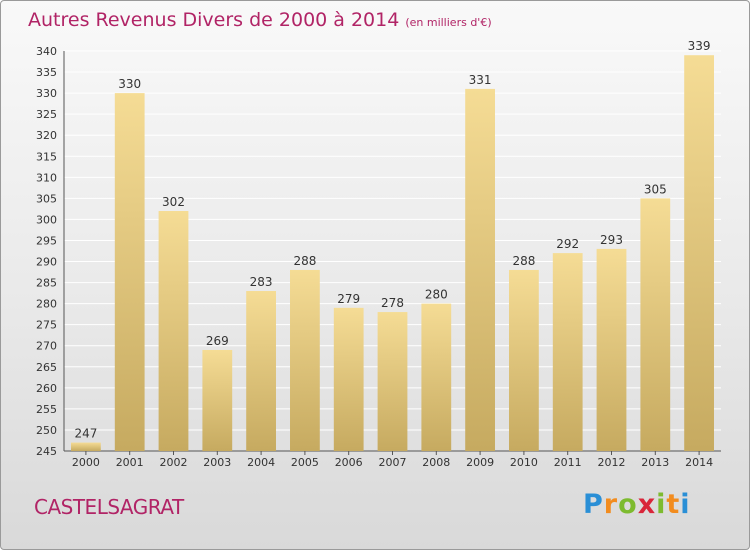 The width and height of the screenshot is (750, 550). Describe the element at coordinates (46, 135) in the screenshot. I see `y-tick-label: 320` at that location.